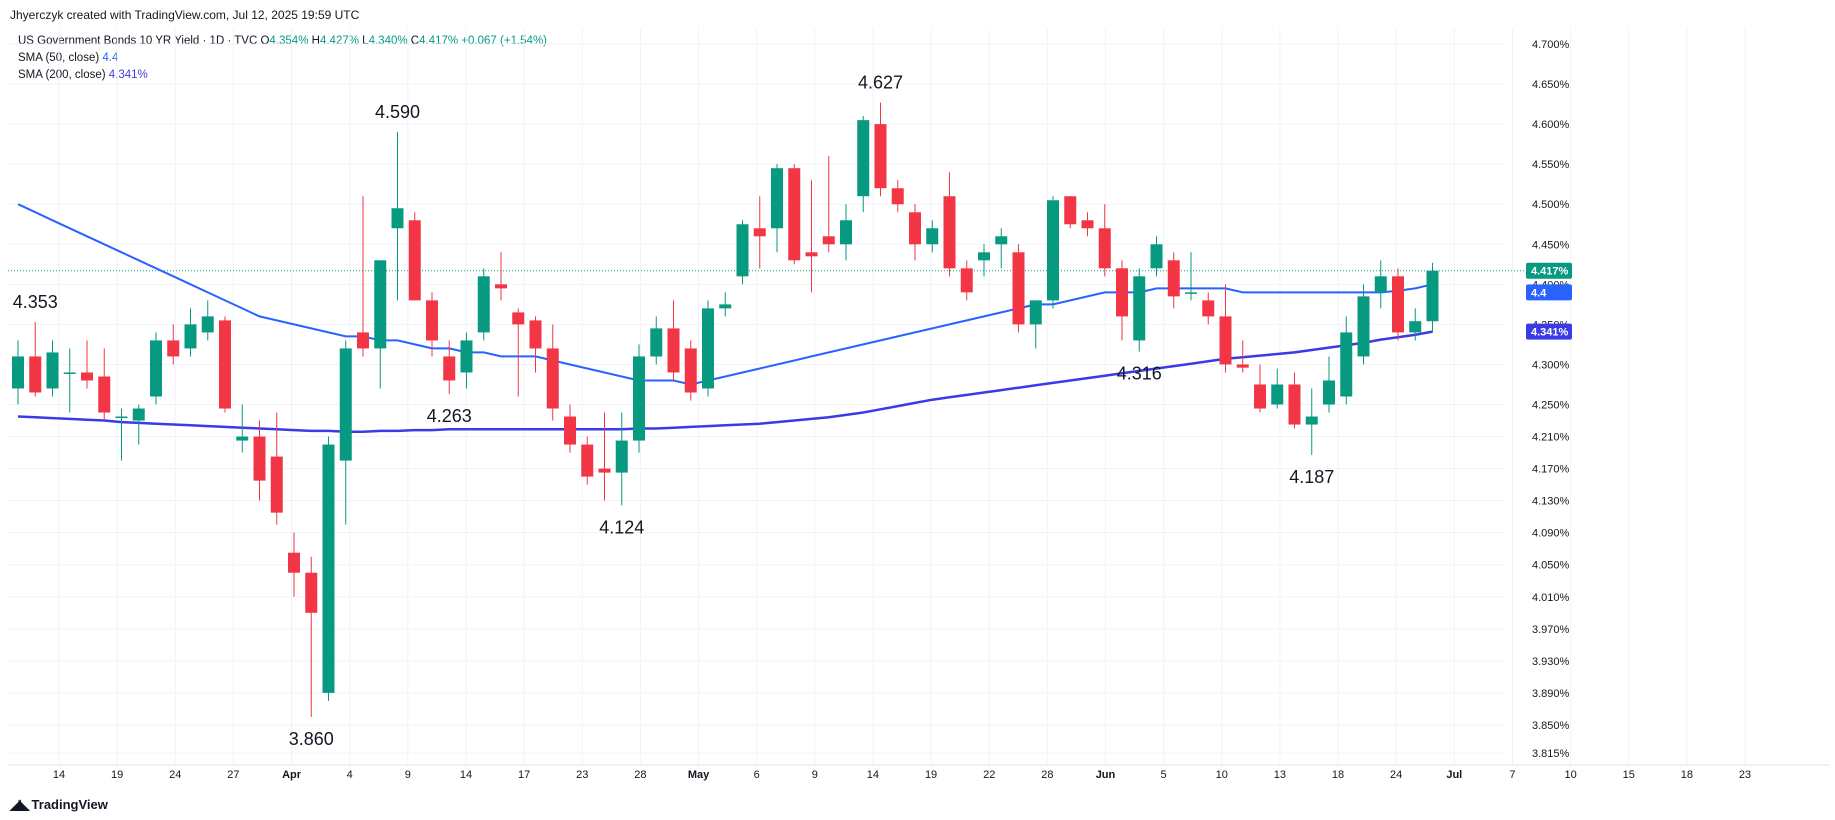  Describe the element at coordinates (1454, 775) in the screenshot. I see `x-tick-label: Jul` at that location.